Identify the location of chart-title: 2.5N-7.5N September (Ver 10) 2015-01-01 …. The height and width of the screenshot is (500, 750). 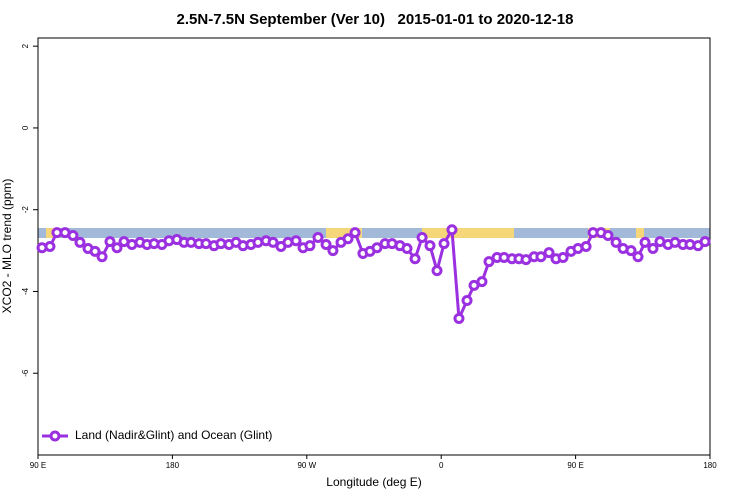
(375, 19).